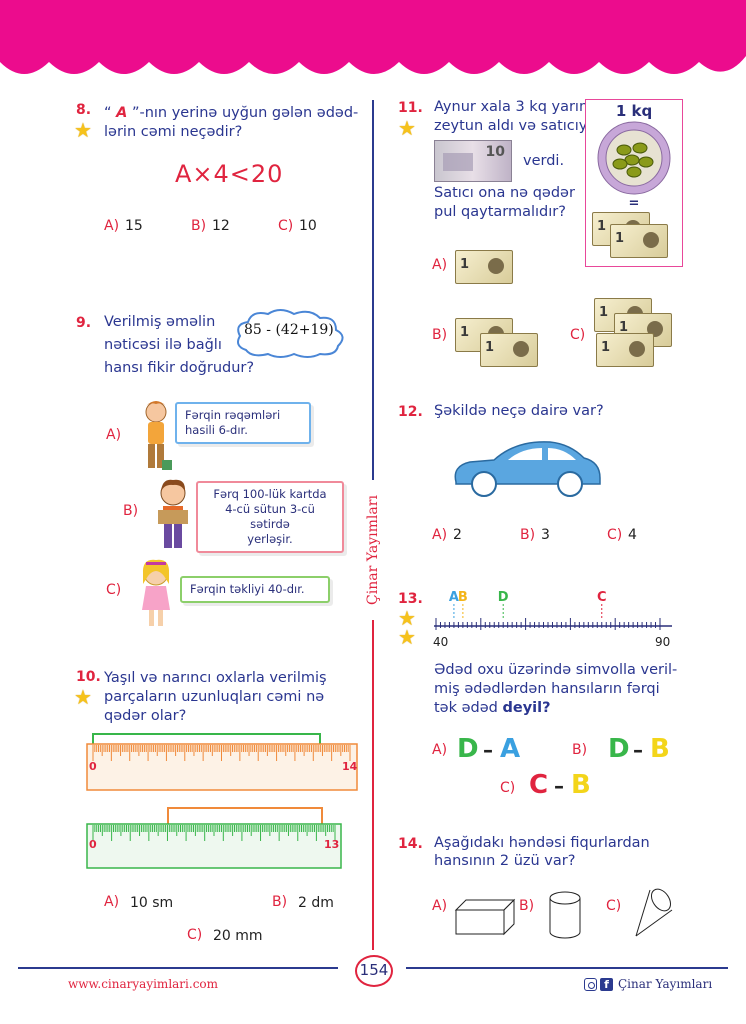 This screenshot has height=1024, width=746. I want to click on question-11-line2: zeytun aldı və satıcıya, so click(515, 126).